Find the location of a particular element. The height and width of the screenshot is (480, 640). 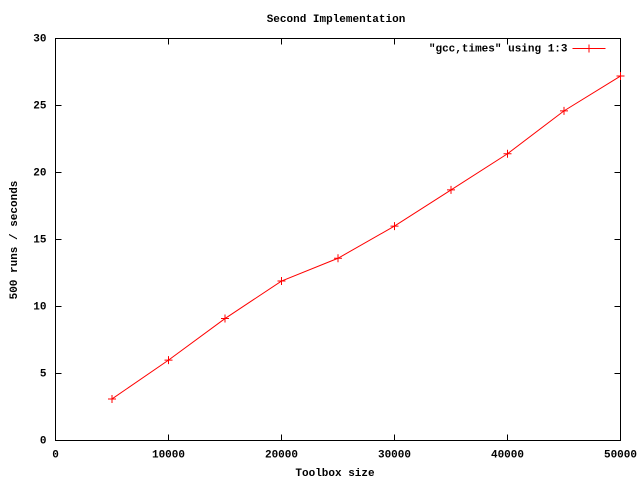

x-tick-label: 0 is located at coordinates (55, 455).